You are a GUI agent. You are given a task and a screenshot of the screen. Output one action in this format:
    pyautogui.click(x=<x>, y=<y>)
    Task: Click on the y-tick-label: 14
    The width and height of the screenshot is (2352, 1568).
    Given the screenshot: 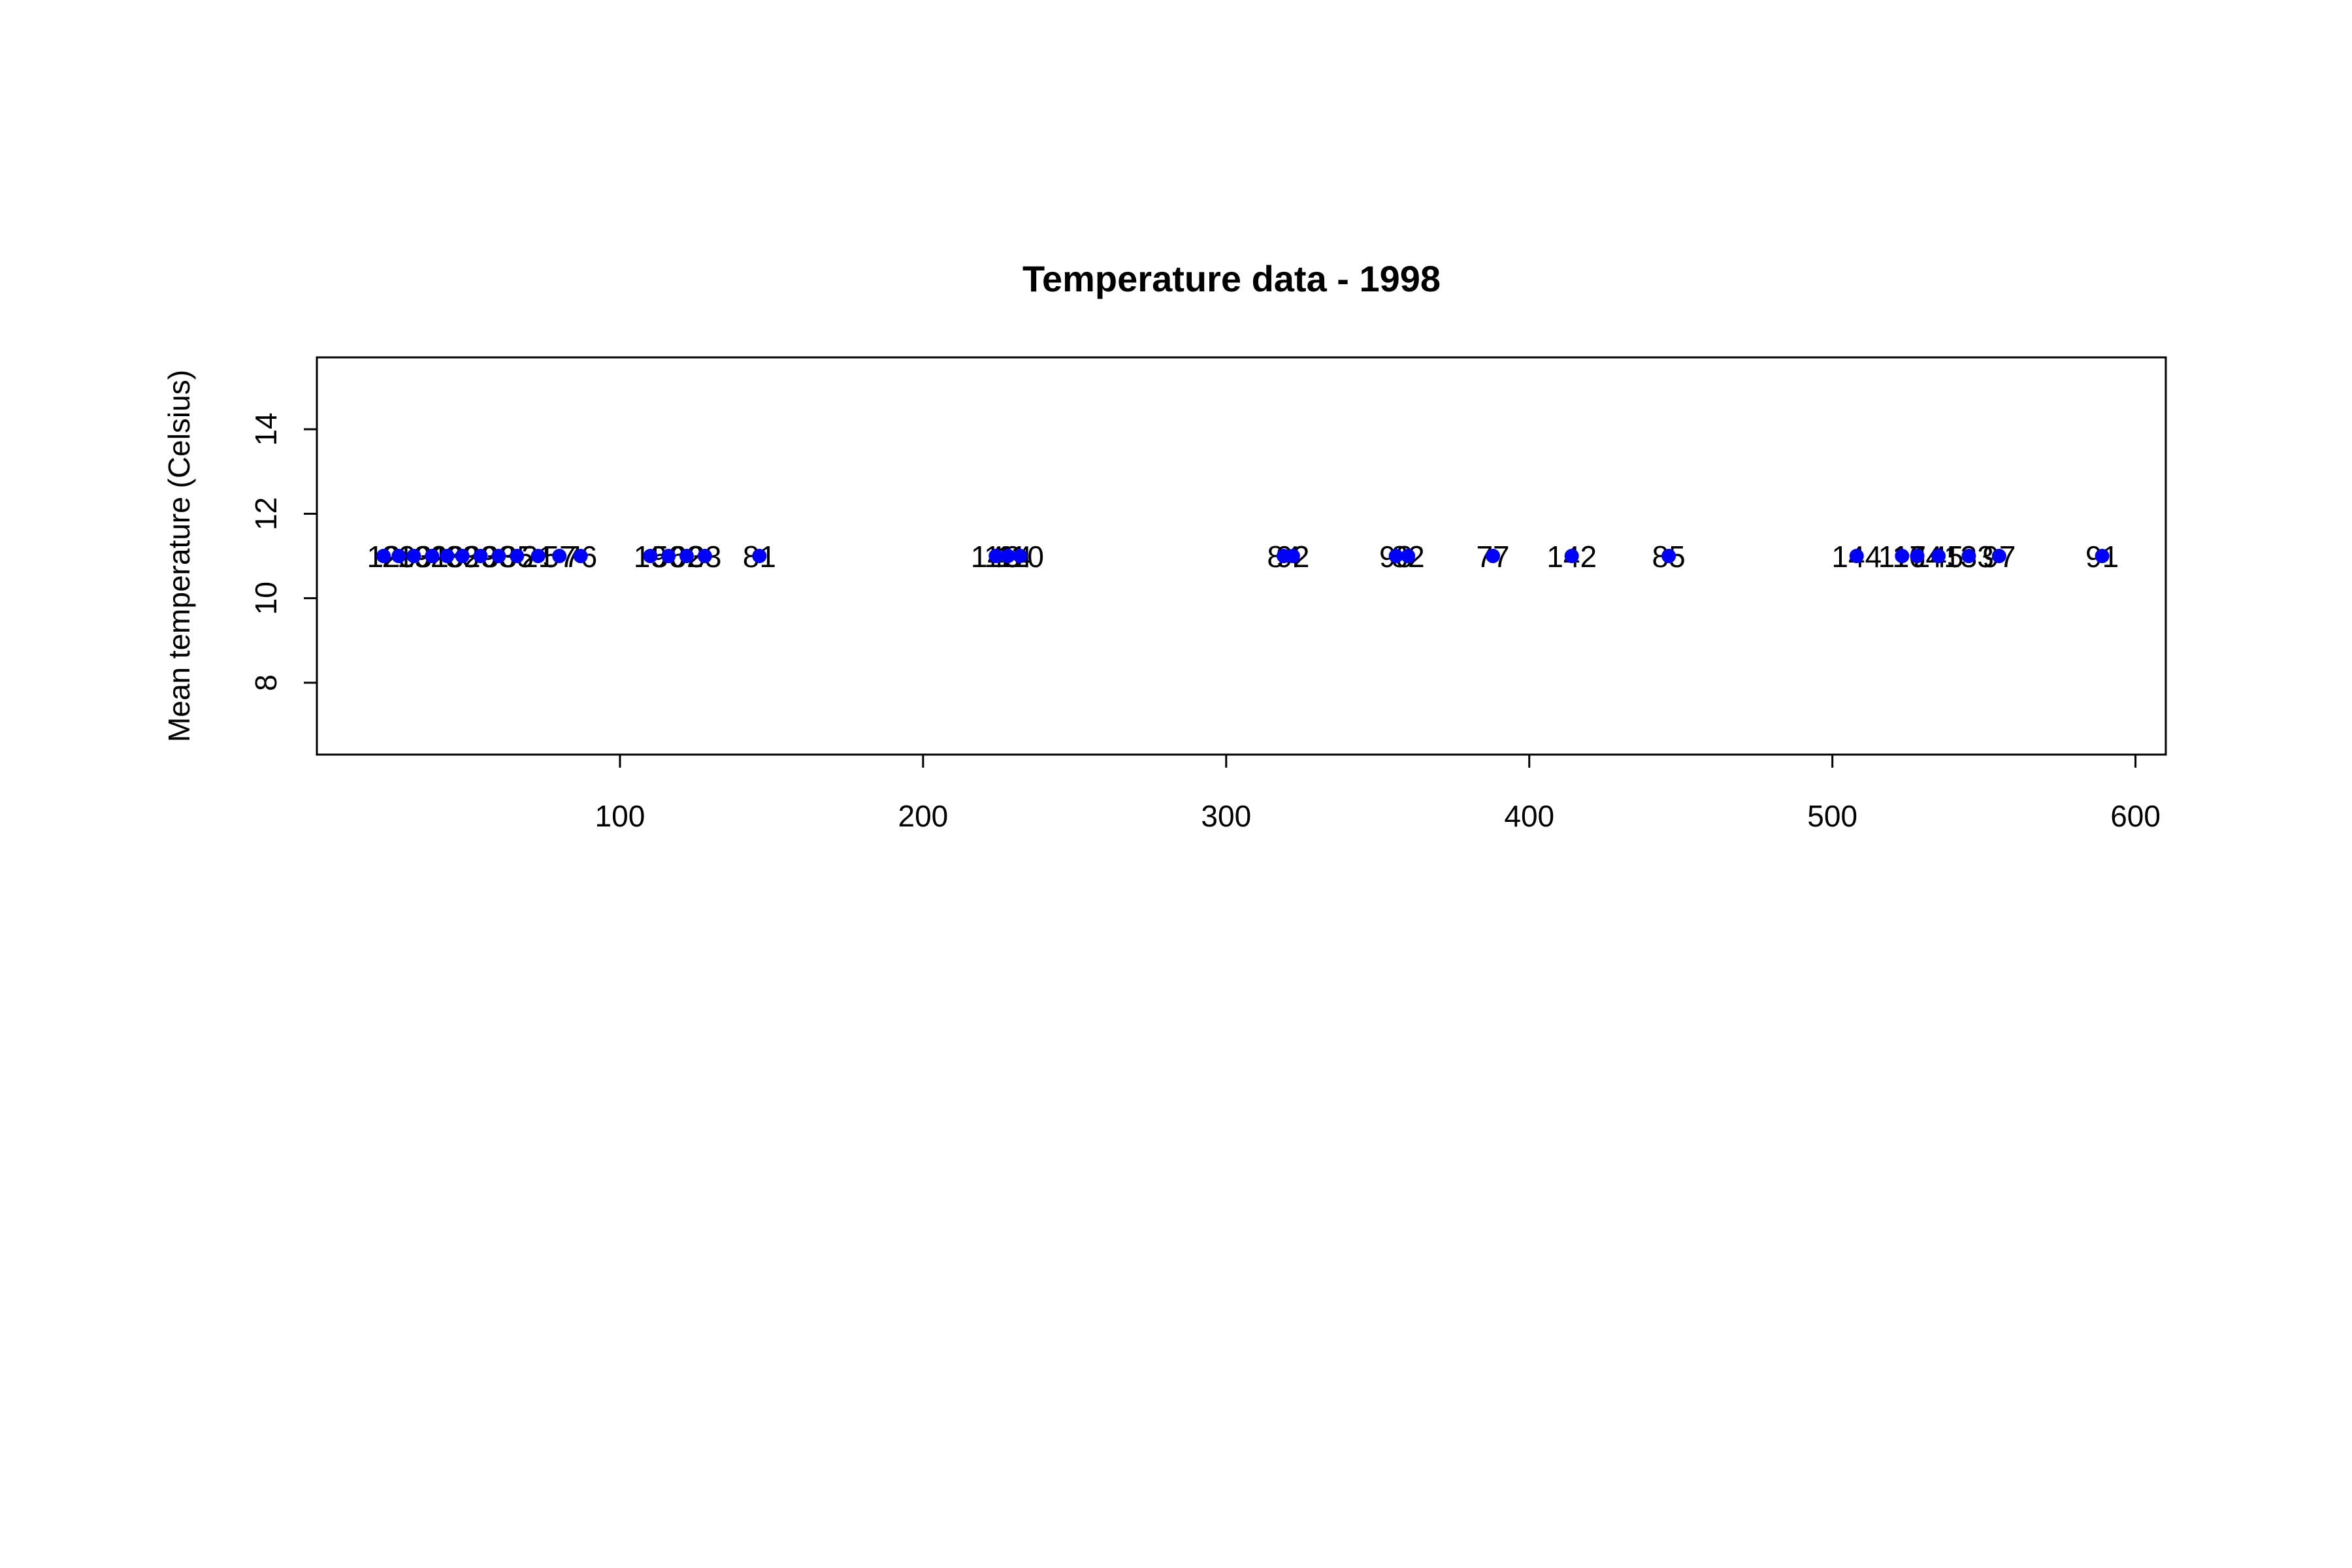 What is the action you would take?
    pyautogui.click(x=266, y=429)
    